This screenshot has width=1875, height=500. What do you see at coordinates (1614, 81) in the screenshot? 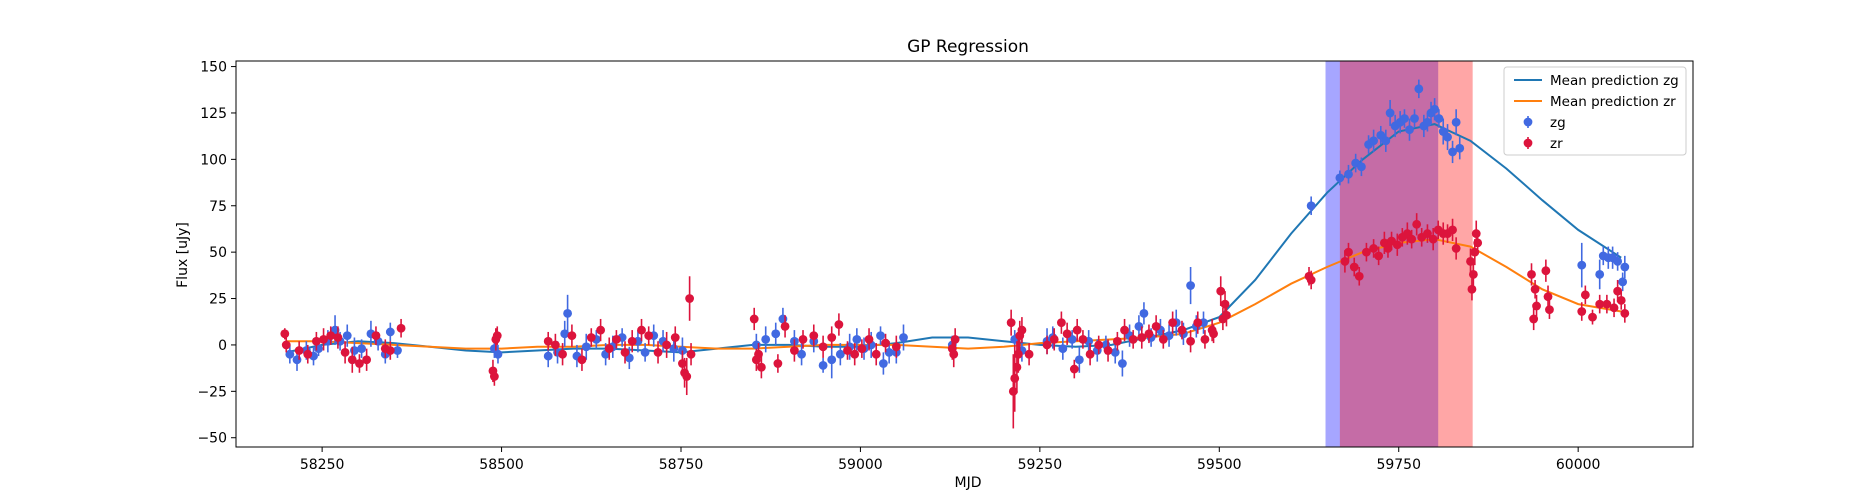
I see `legend-entry-label: Mean prediction zg` at bounding box center [1614, 81].